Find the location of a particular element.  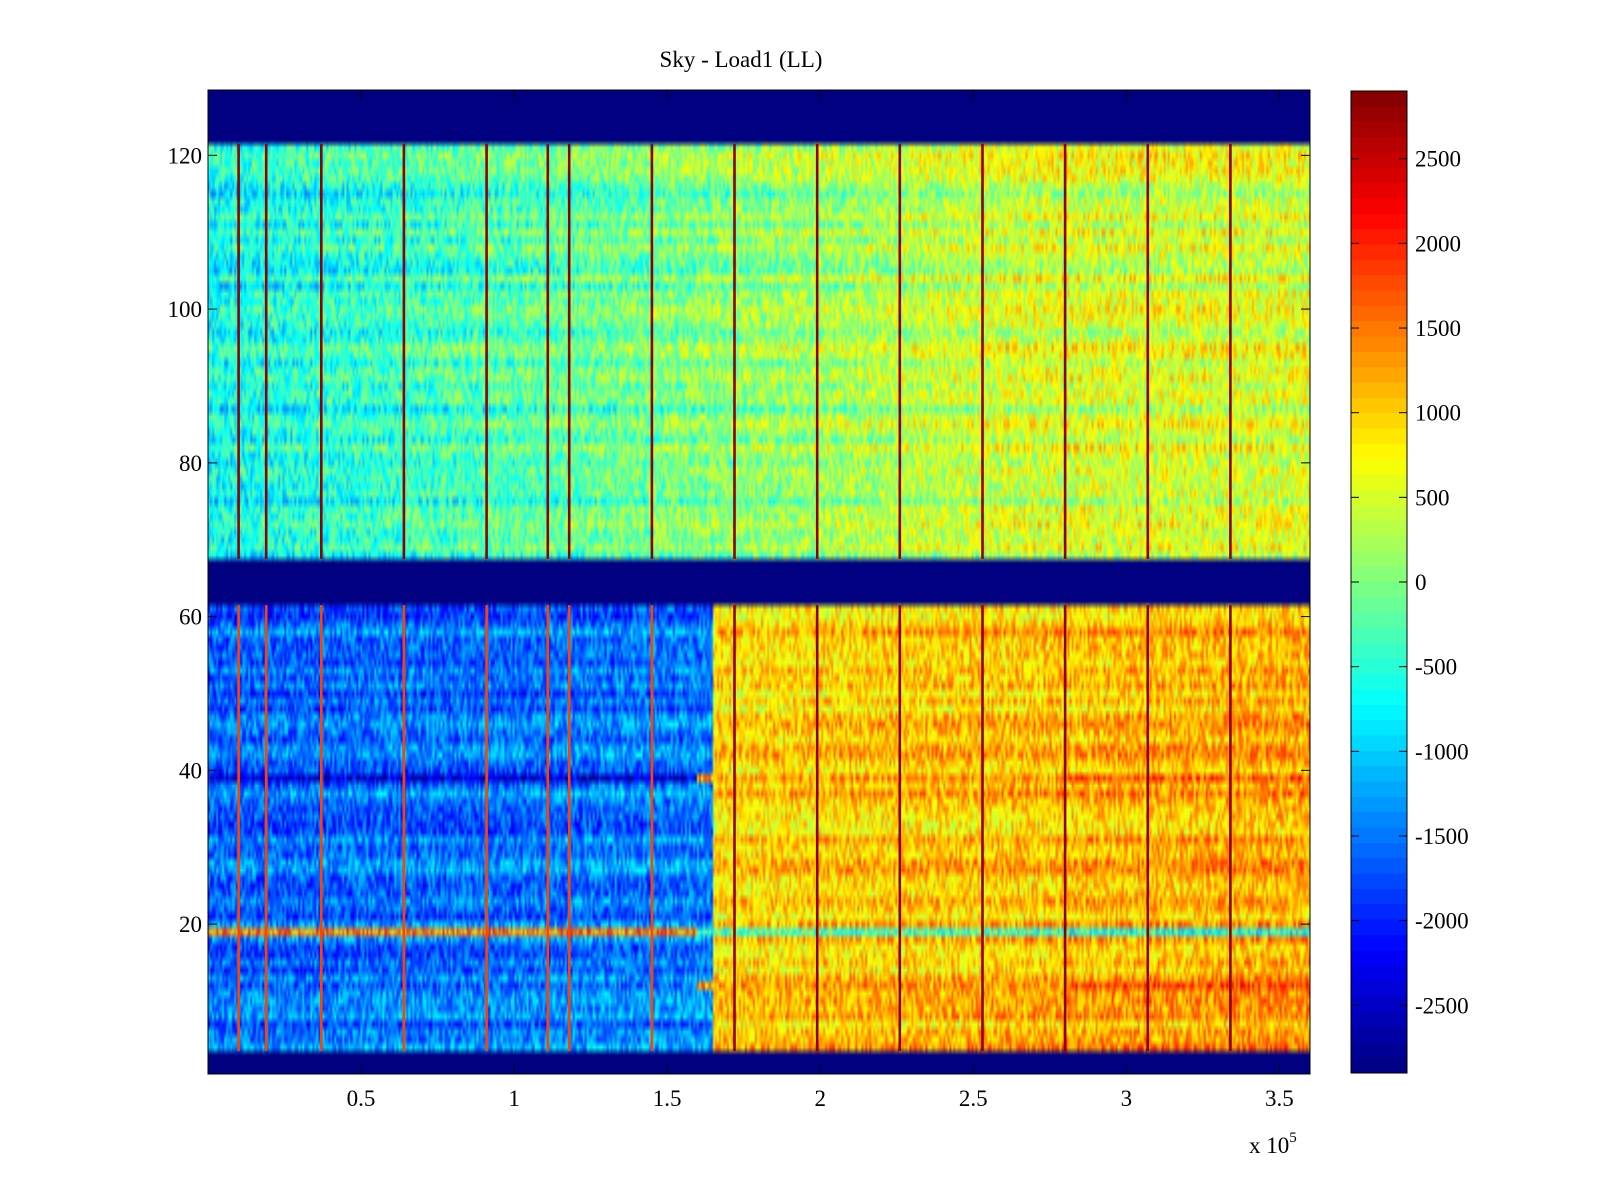

y-tick-label-4: 80 is located at coordinates (190, 463).